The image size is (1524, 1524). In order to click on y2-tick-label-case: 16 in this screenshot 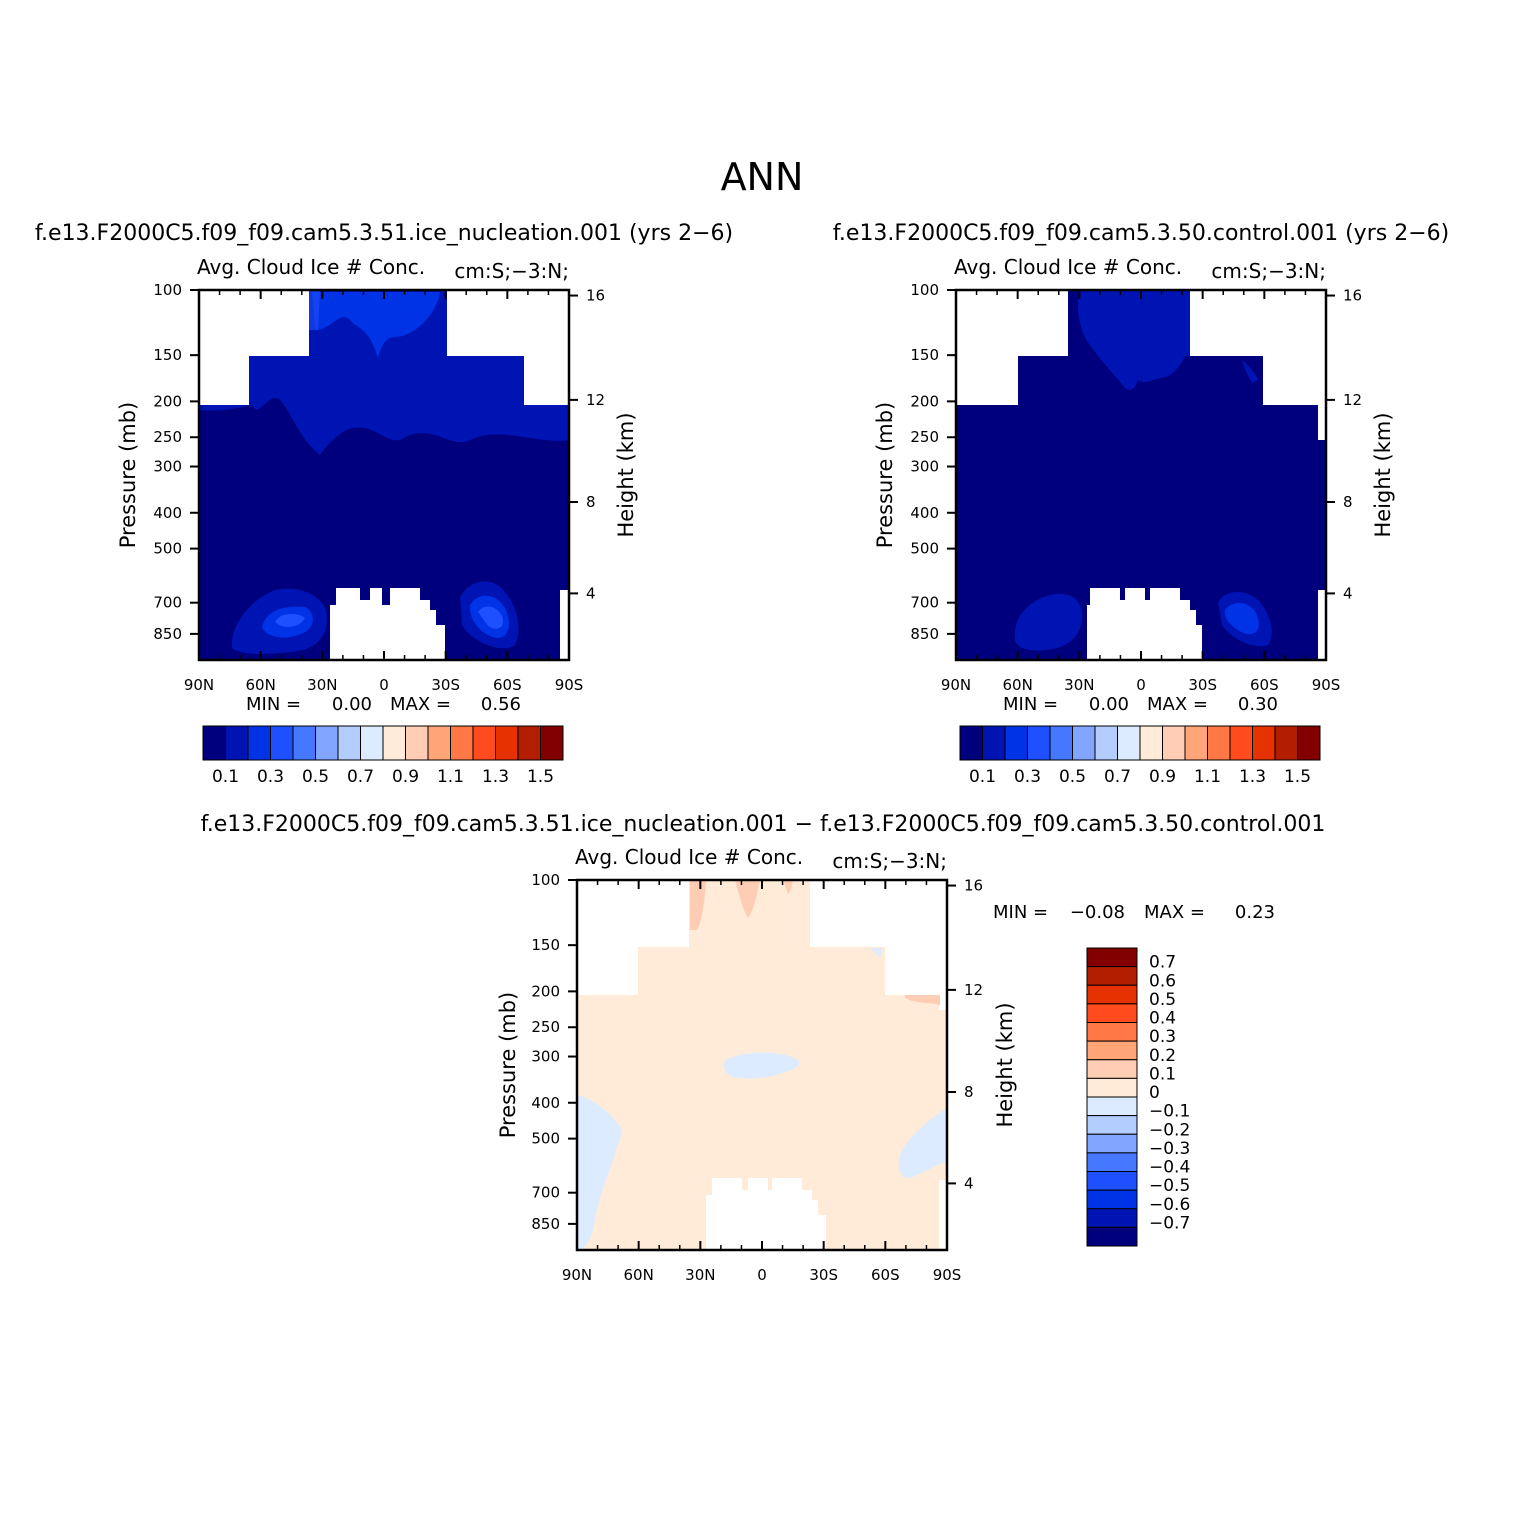, I will do `click(595, 296)`.